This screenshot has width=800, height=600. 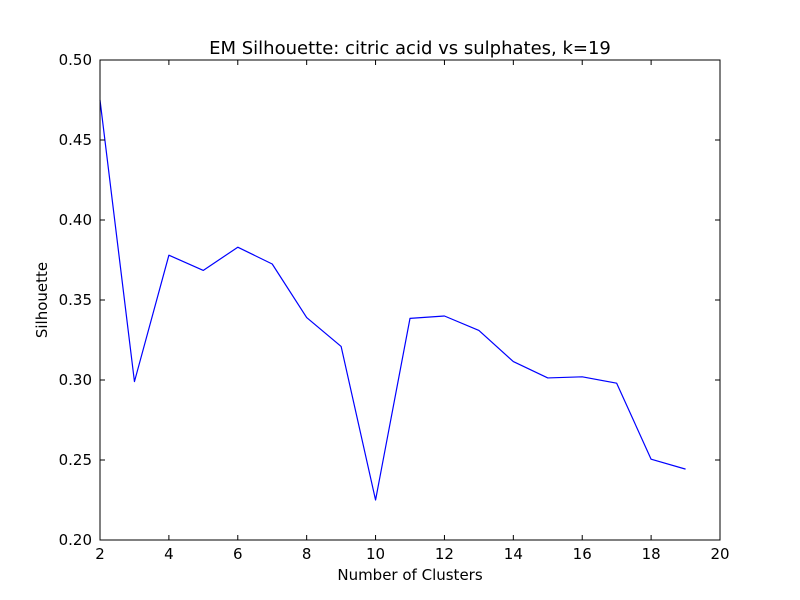 I want to click on x-tick-label: 6, so click(x=238, y=554).